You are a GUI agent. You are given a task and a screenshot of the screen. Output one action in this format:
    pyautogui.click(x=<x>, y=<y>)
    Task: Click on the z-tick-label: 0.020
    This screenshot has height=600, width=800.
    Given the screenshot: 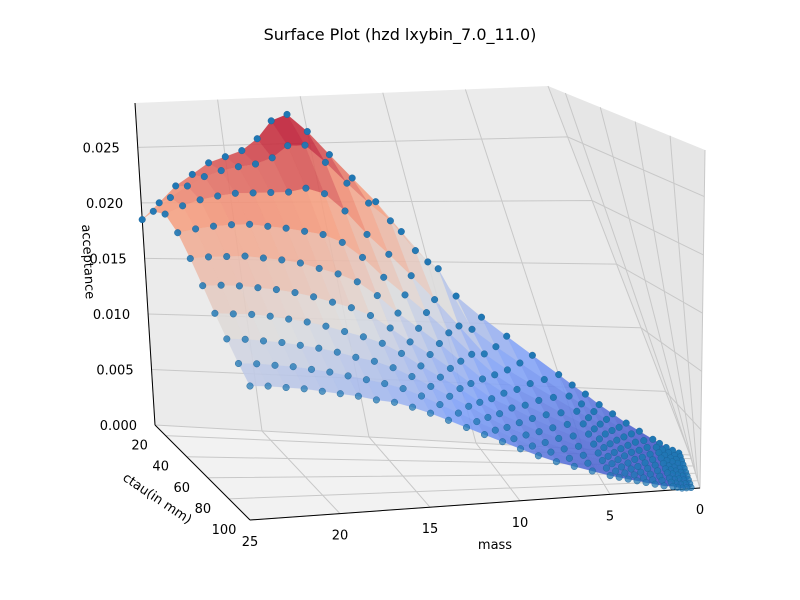 What is the action you would take?
    pyautogui.click(x=104, y=204)
    